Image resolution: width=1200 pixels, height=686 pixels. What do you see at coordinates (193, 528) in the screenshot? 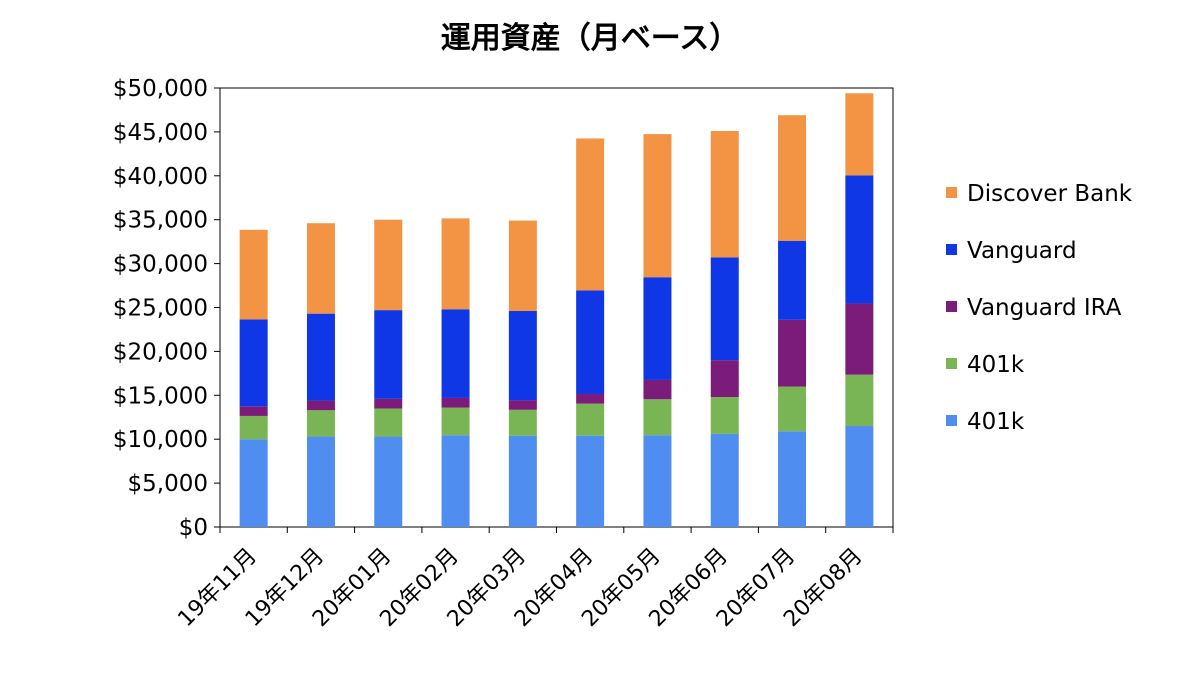
I see `y-tick-label: $0` at bounding box center [193, 528].